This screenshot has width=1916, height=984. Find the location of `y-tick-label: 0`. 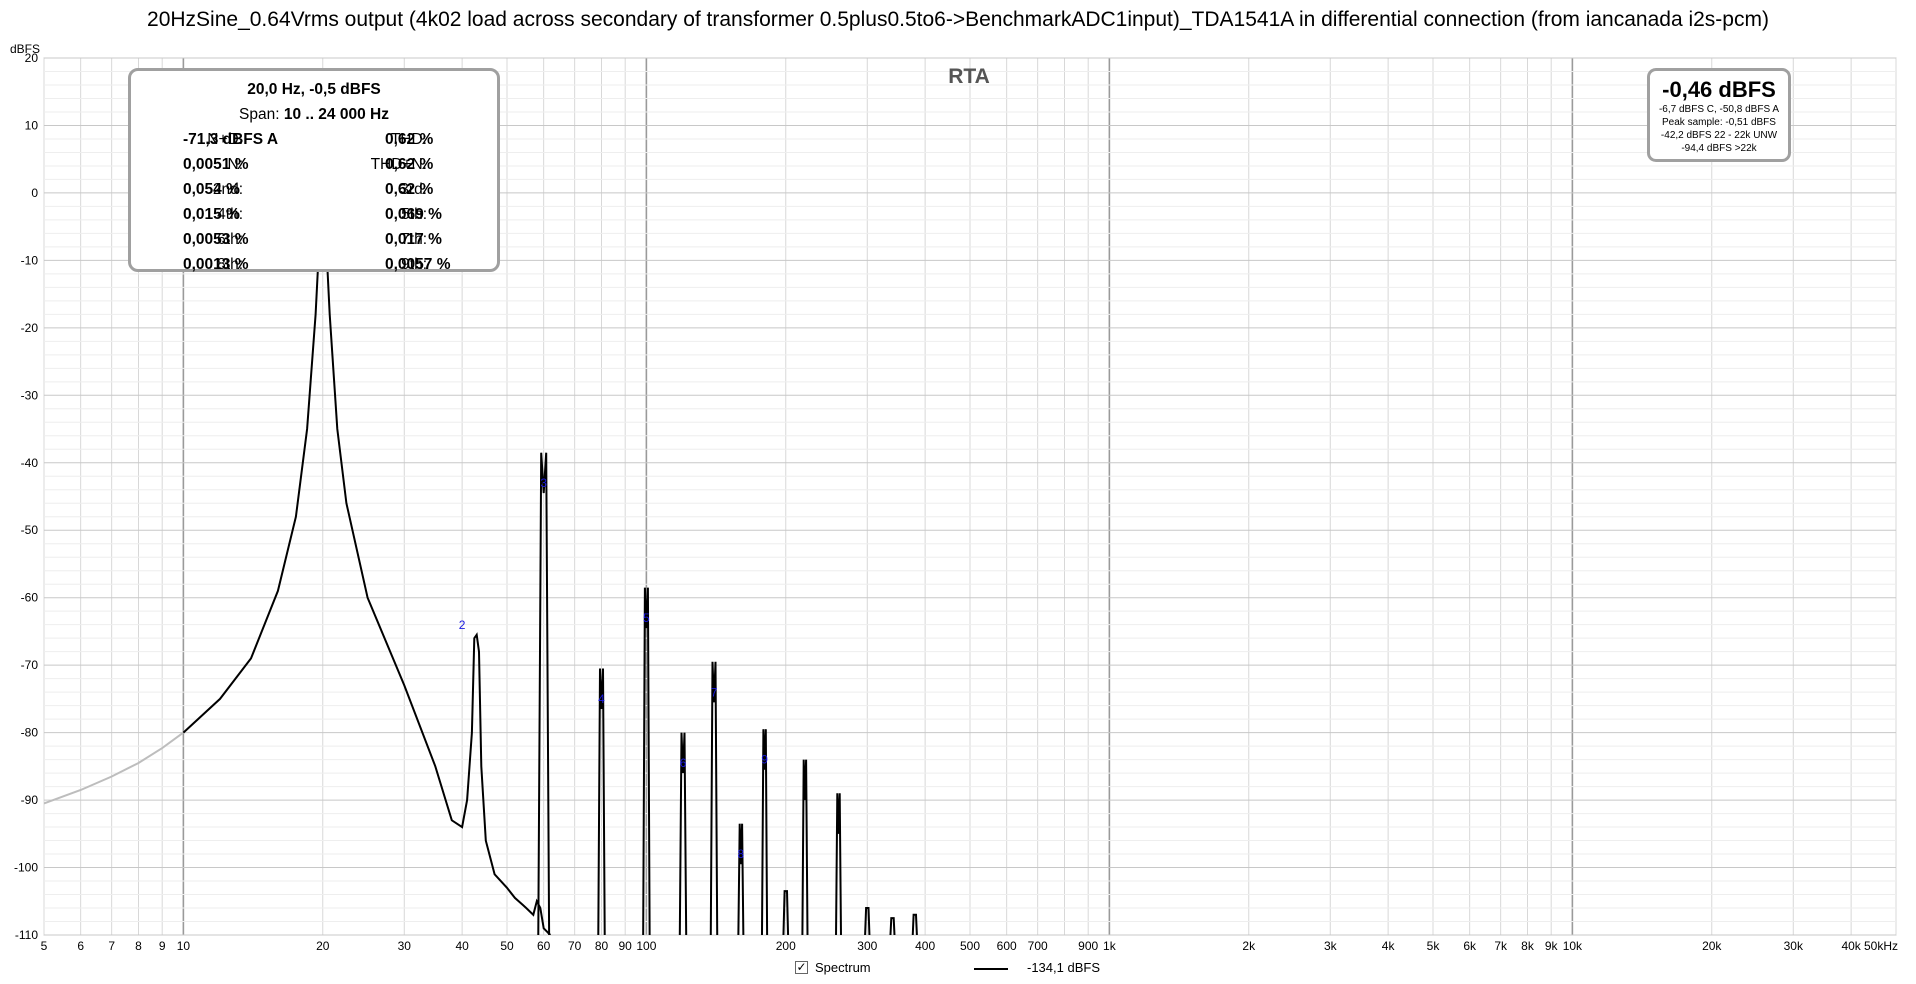

y-tick-label: 0 is located at coordinates (34, 193).